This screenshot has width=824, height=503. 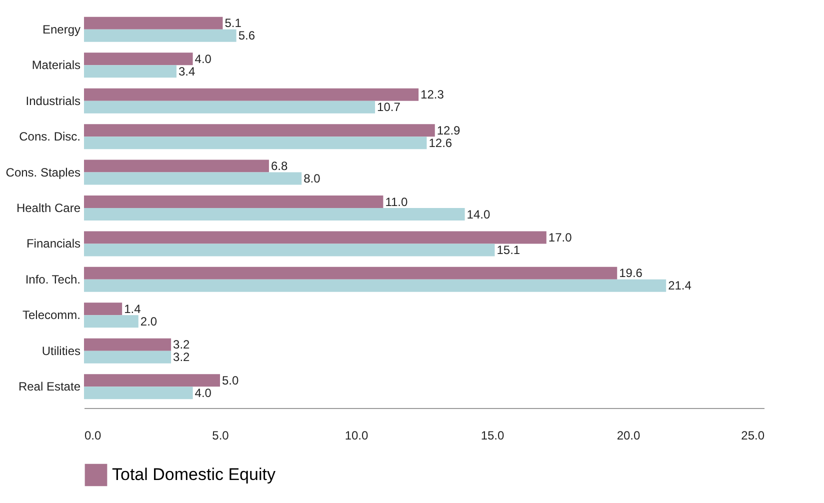 I want to click on data-label: 17.0, so click(x=560, y=237).